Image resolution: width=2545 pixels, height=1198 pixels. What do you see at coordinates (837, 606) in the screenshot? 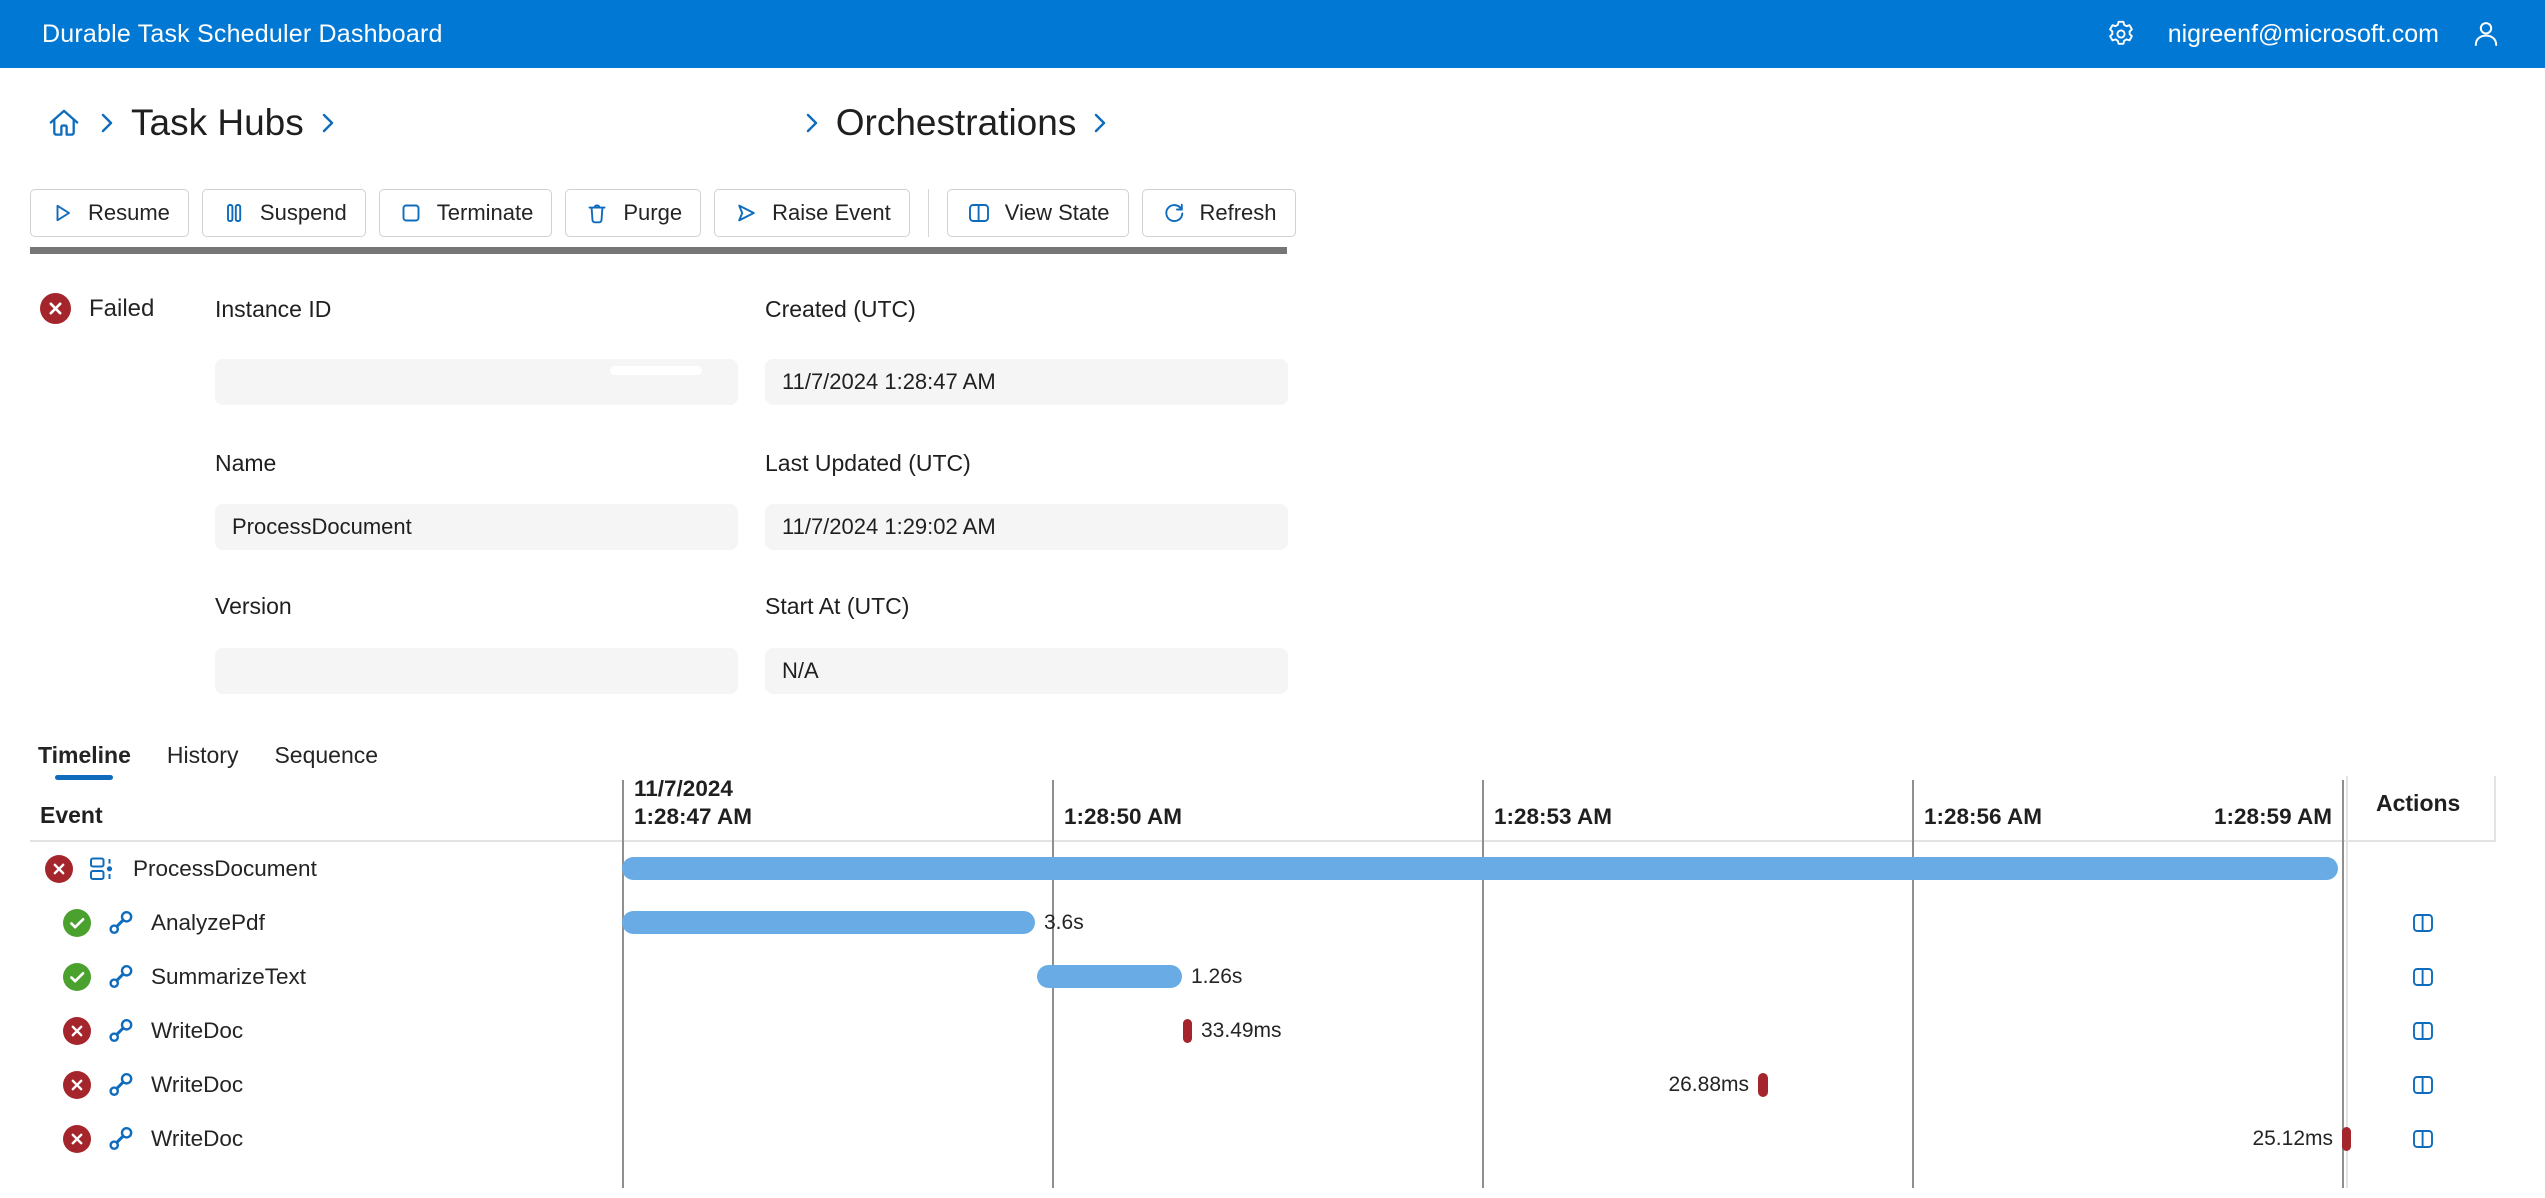
I see `start-at-utc-label: Start At (UTC)` at bounding box center [837, 606].